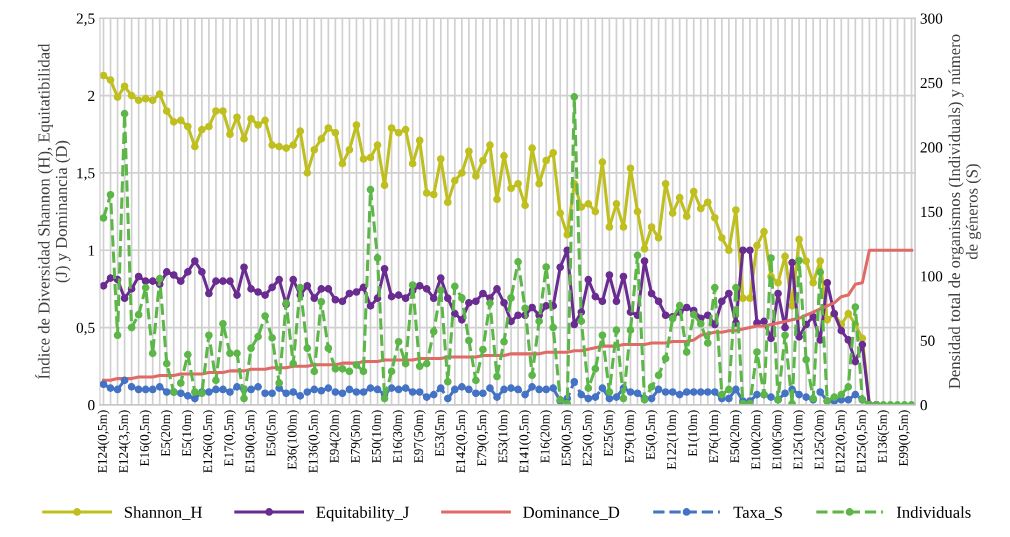 This screenshot has width=1010, height=537. I want to click on y-tick-label: 2,5, so click(85, 19).